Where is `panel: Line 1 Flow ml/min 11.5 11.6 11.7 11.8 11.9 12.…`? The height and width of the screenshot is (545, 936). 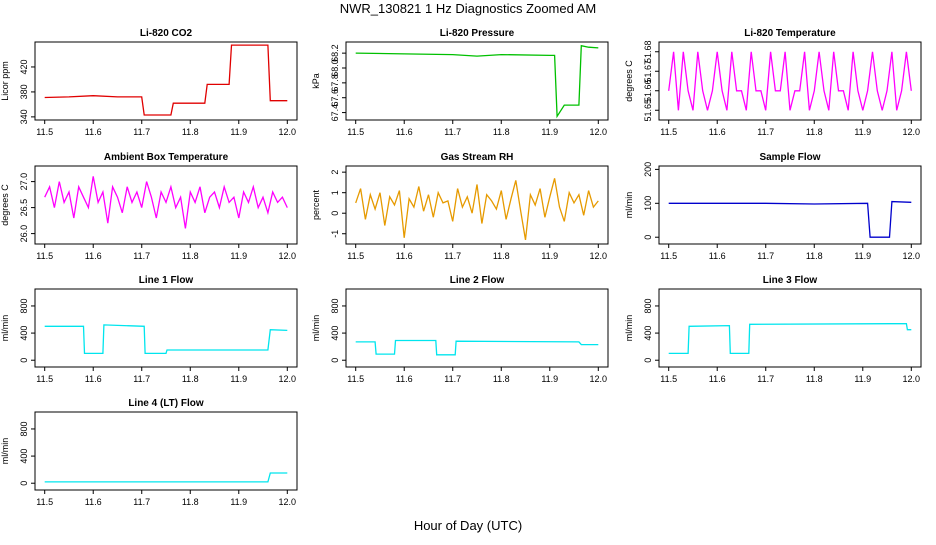 panel: Line 1 Flow ml/min 11.5 11.6 11.7 11.8 11.9 12.… is located at coordinates (149, 329).